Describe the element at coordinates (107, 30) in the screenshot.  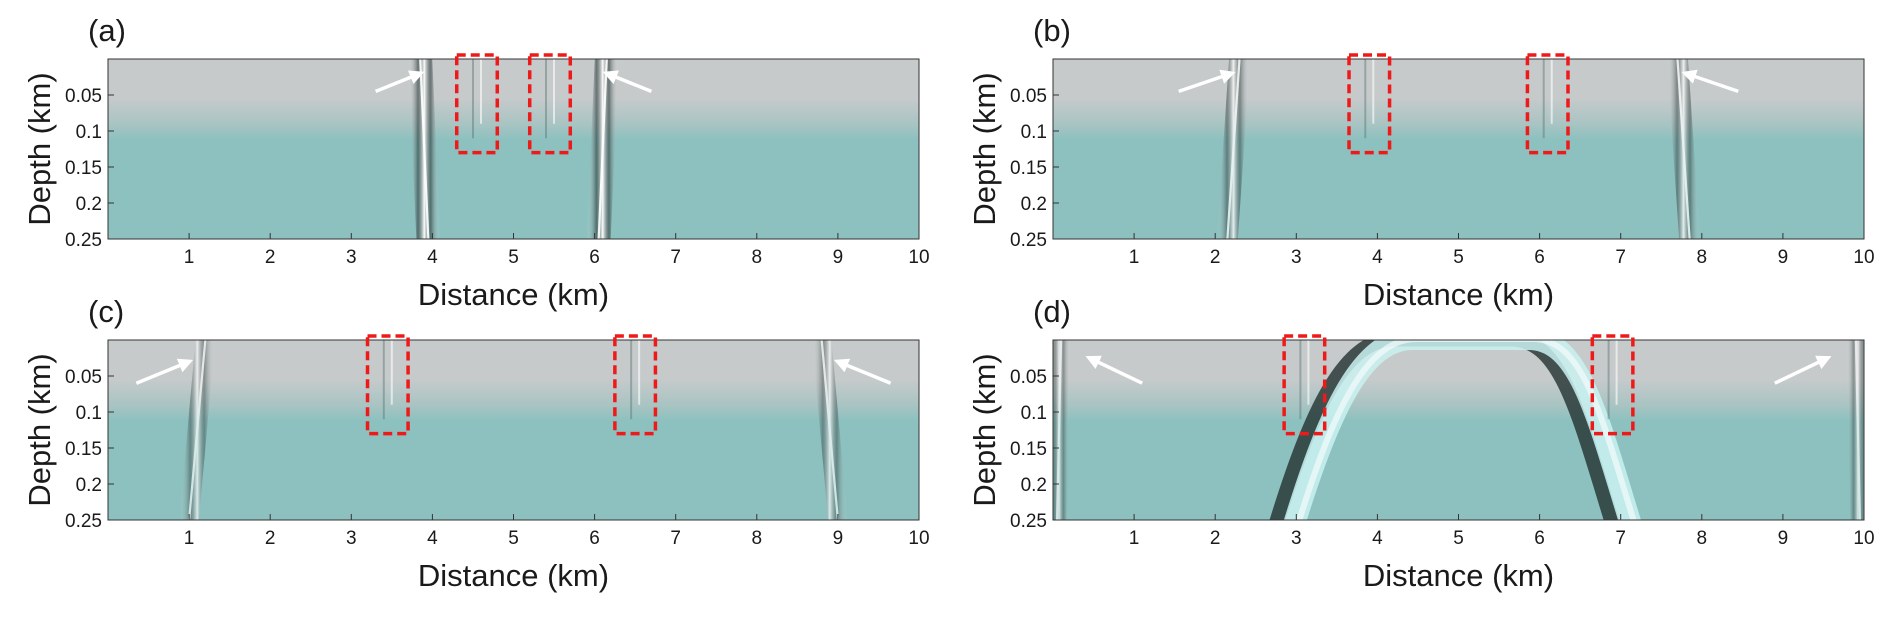
I see `panel-label: (a)` at that location.